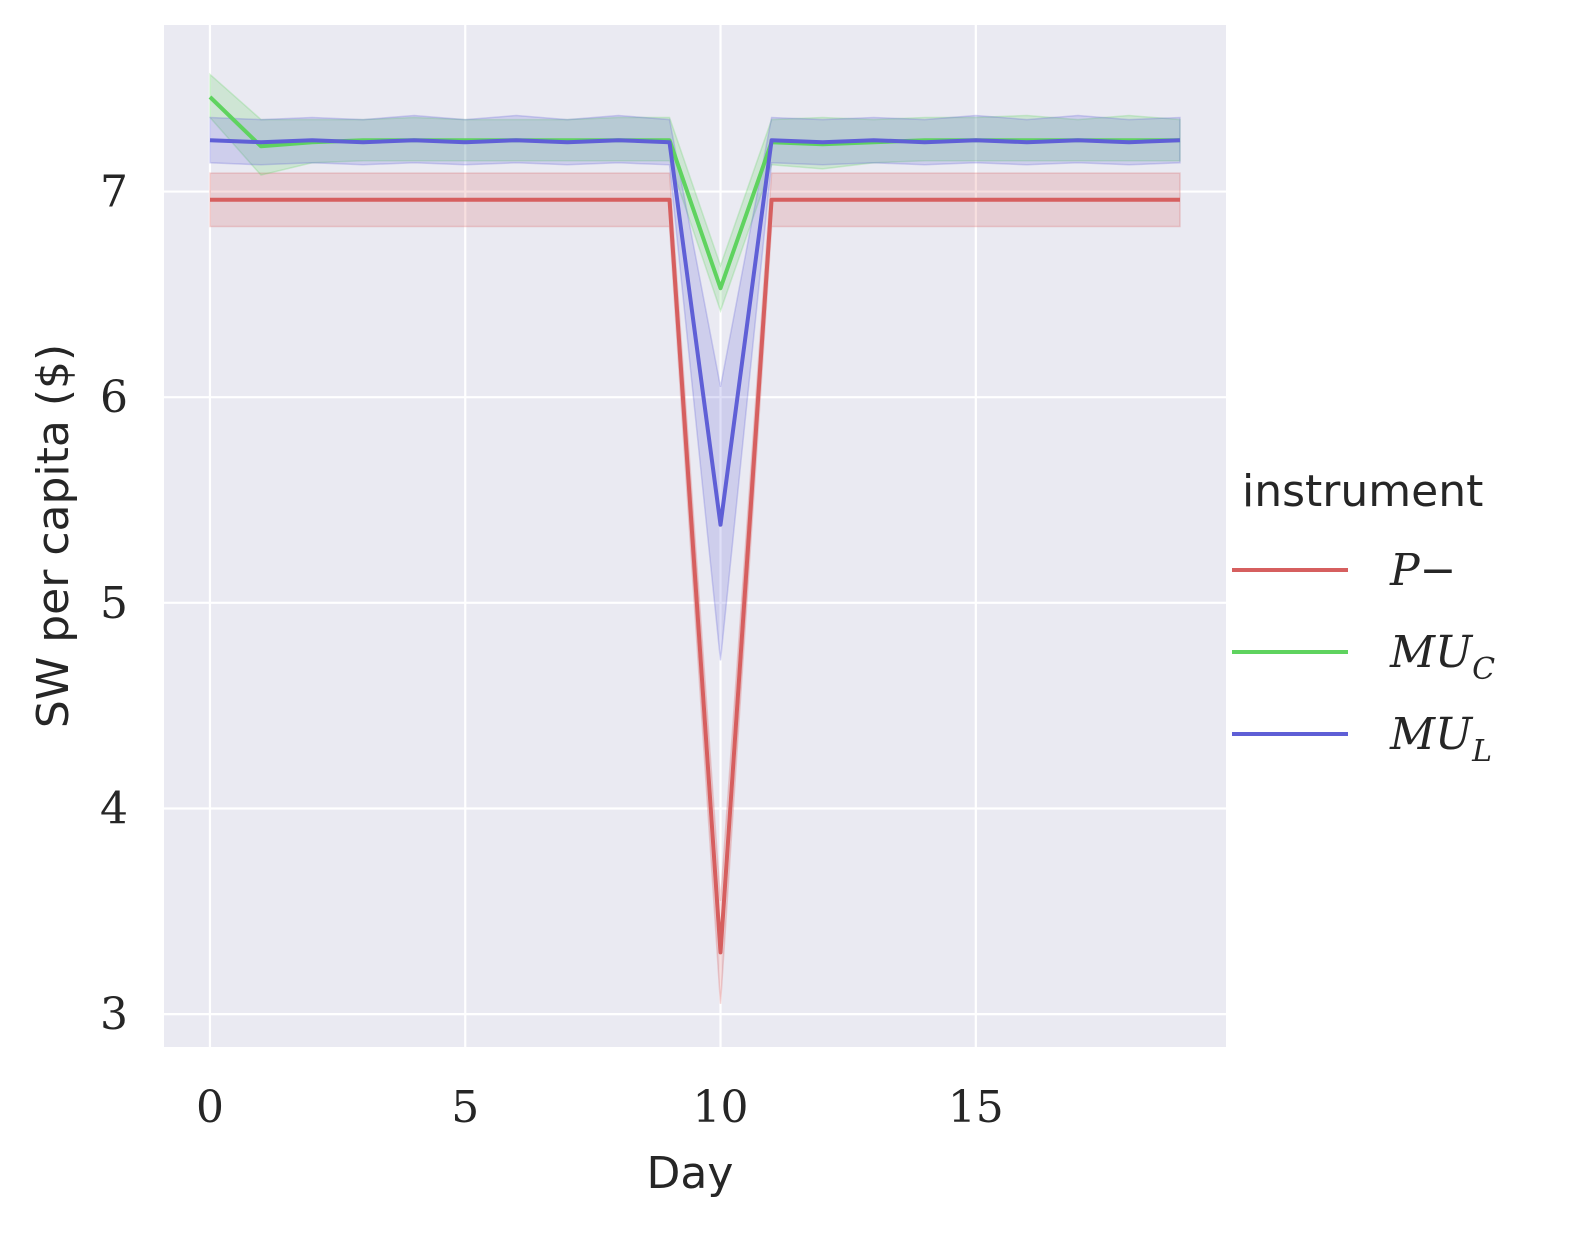 The height and width of the screenshot is (1234, 1578). Describe the element at coordinates (1442, 657) in the screenshot. I see `legend-label-1: MUC` at that location.